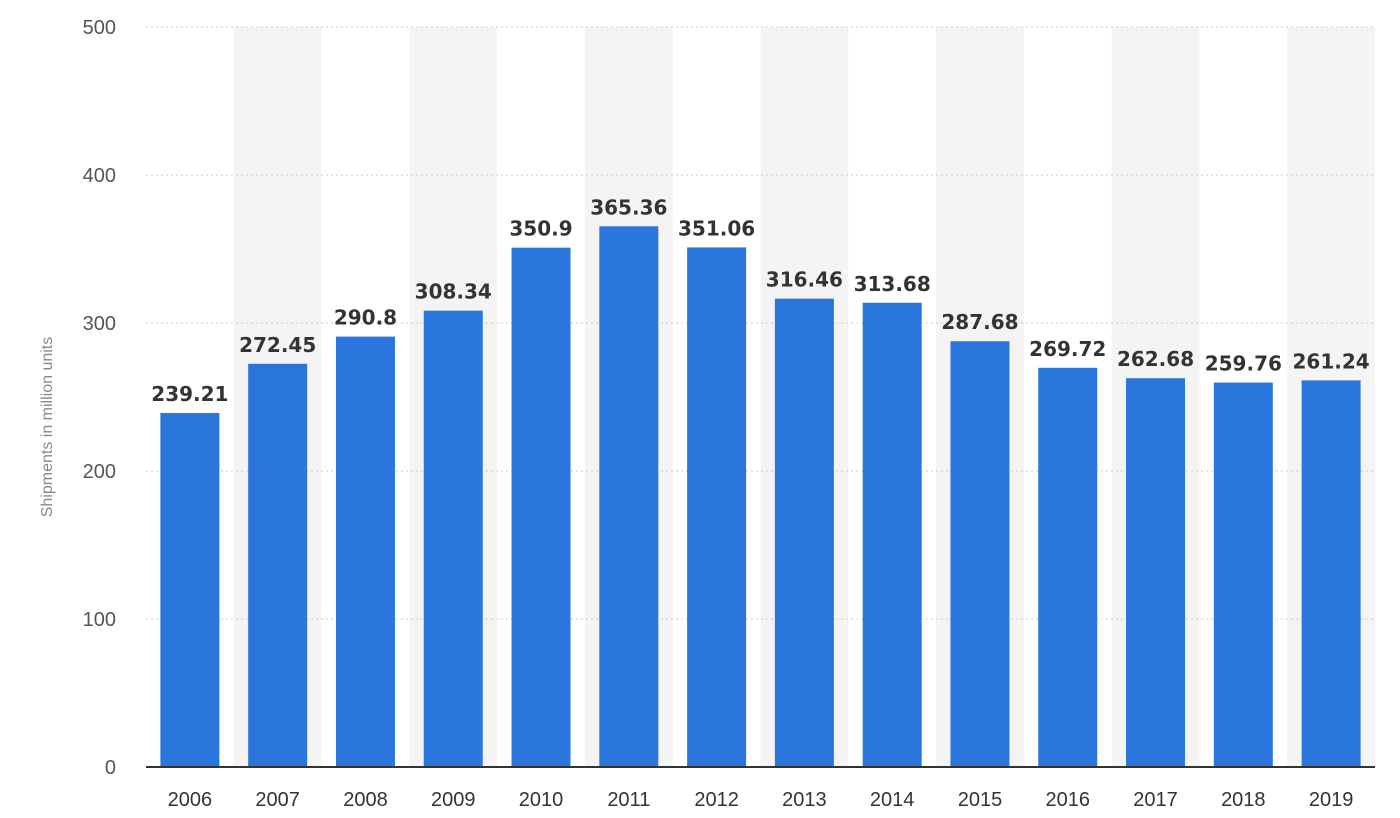 The image size is (1400, 818). I want to click on value-label-2006: 239.21, so click(189, 394).